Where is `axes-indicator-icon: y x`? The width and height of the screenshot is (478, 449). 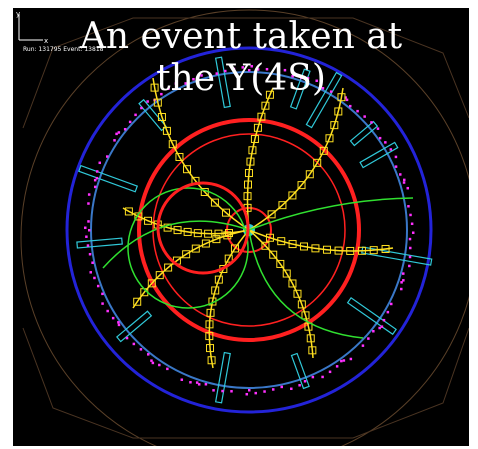
axes-indicator-icon: y x is located at coordinates (32, 27).